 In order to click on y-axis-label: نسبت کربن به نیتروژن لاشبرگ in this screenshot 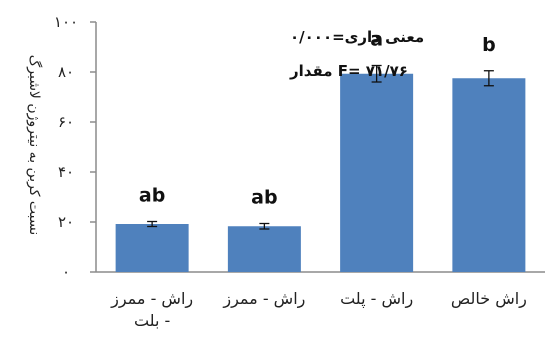, I will do `click(35, 145)`.